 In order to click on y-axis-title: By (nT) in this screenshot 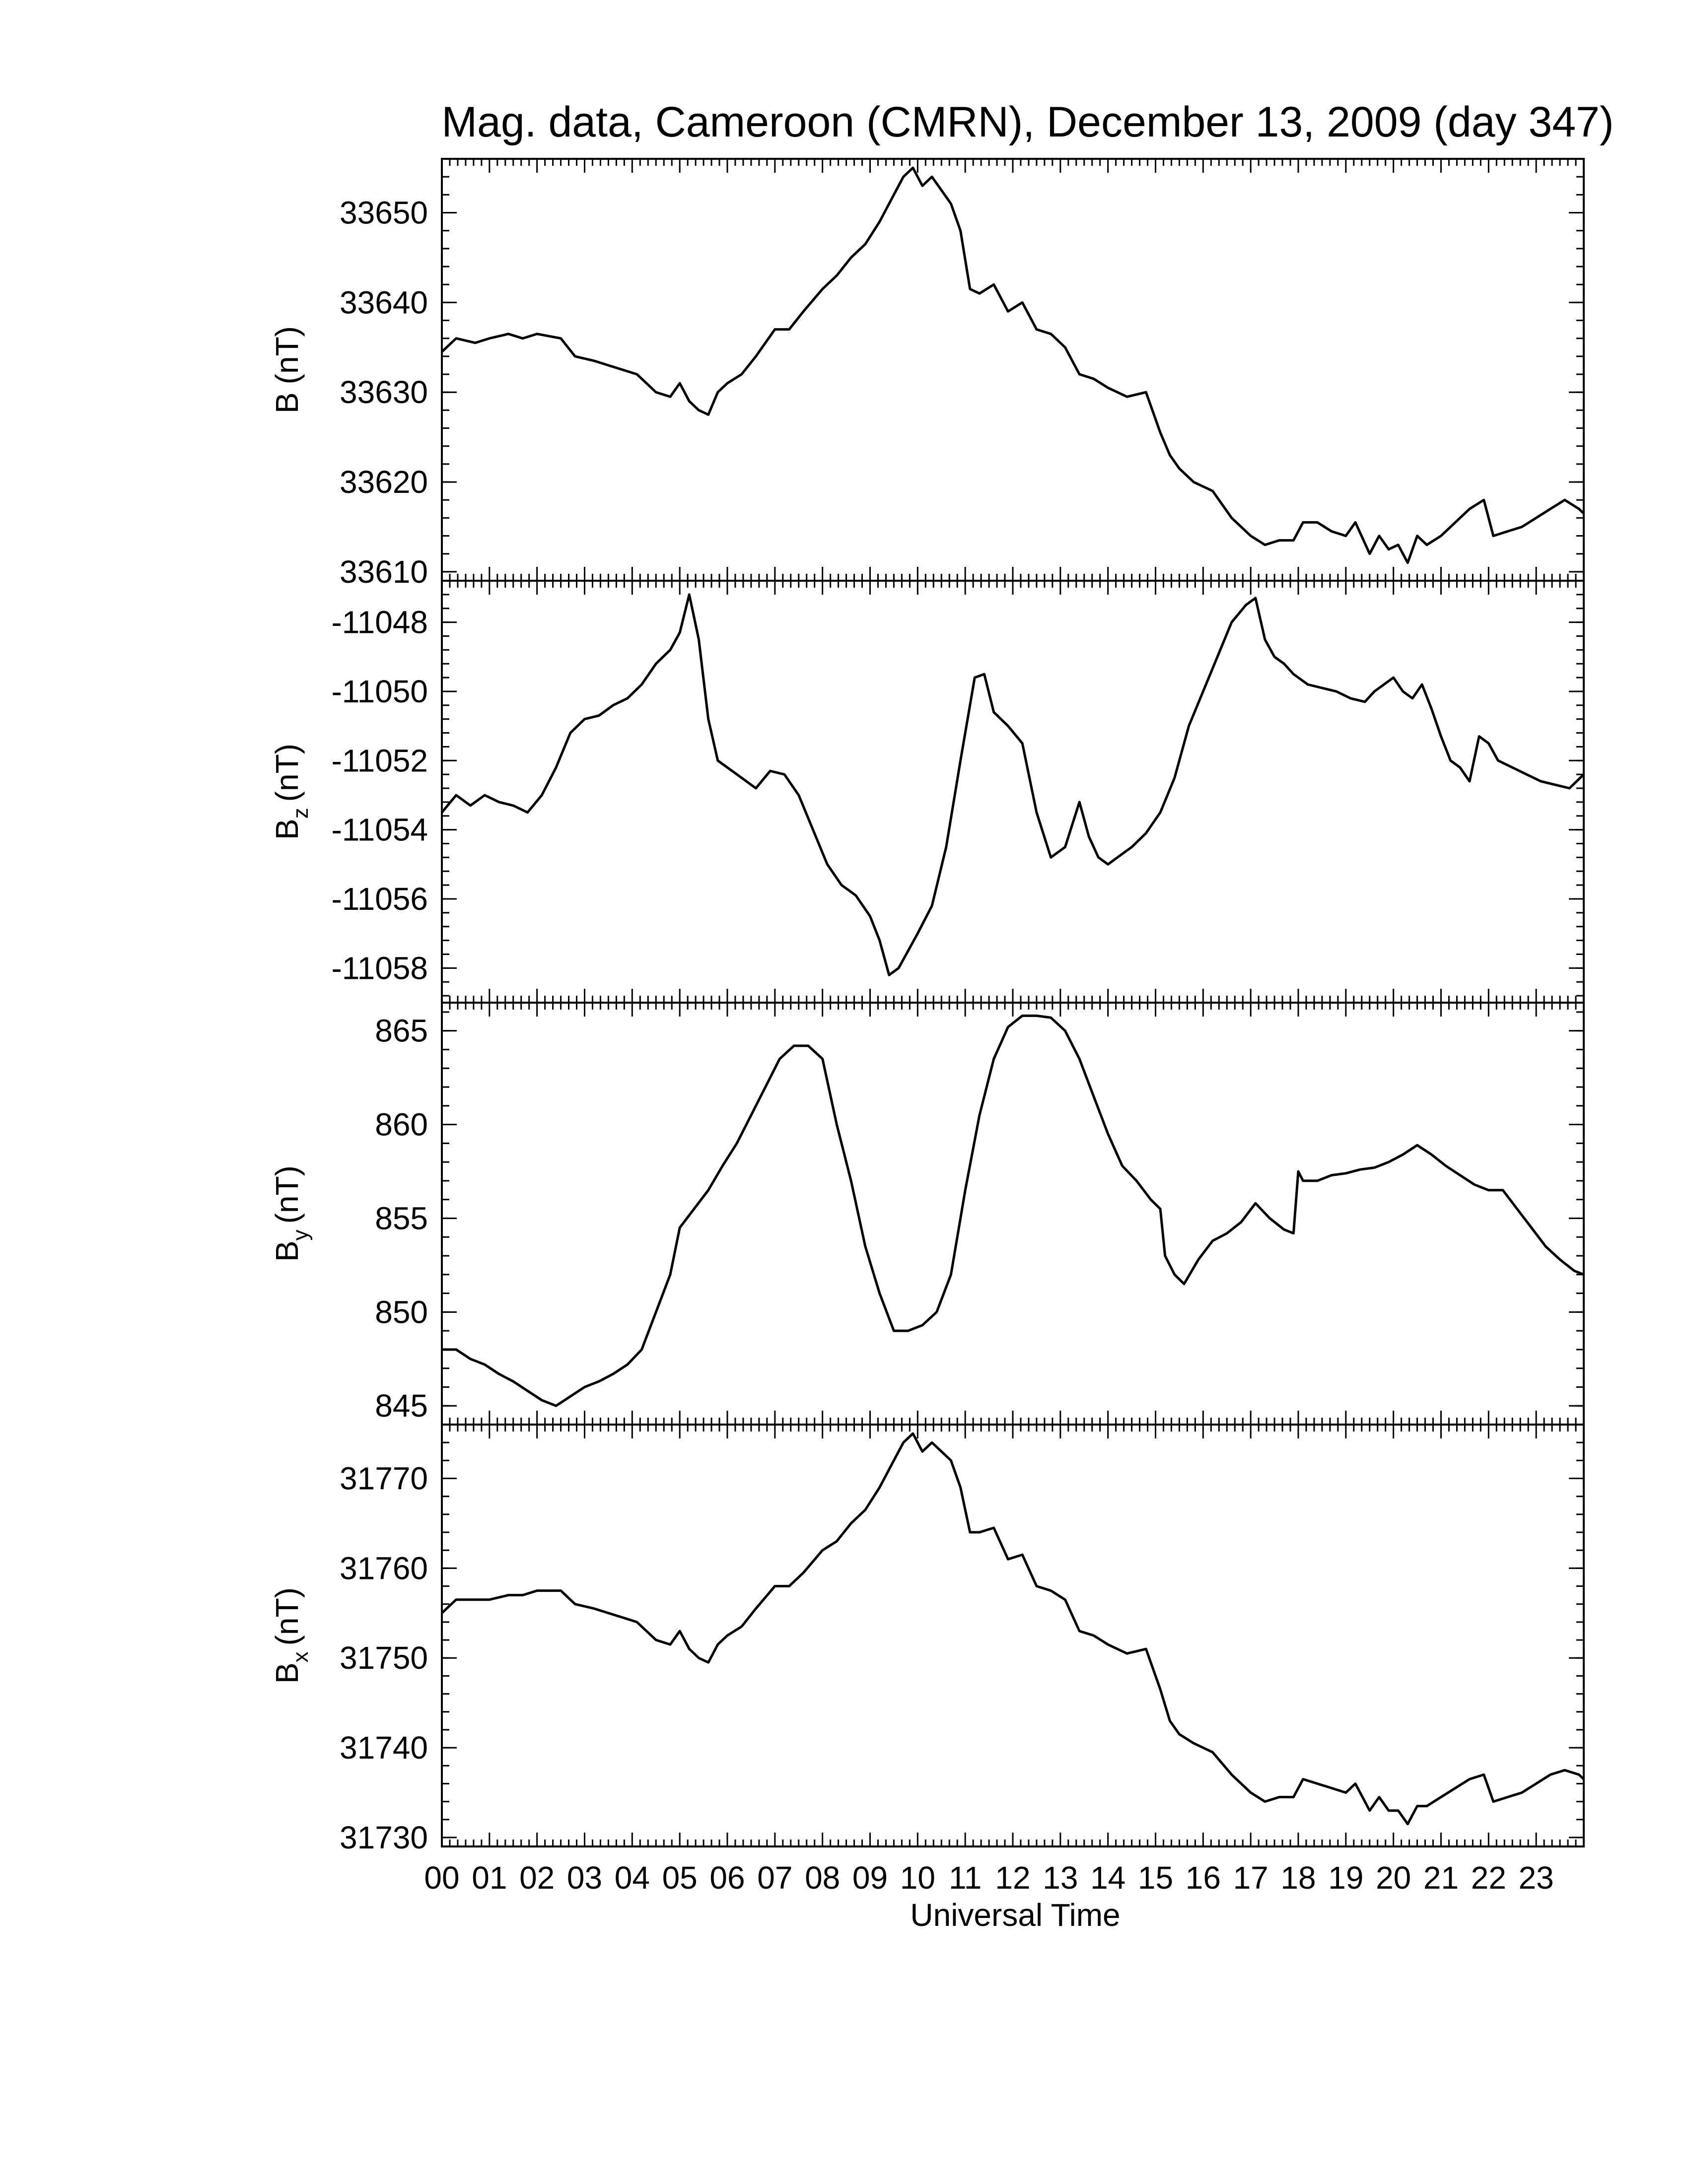, I will do `click(291, 1213)`.